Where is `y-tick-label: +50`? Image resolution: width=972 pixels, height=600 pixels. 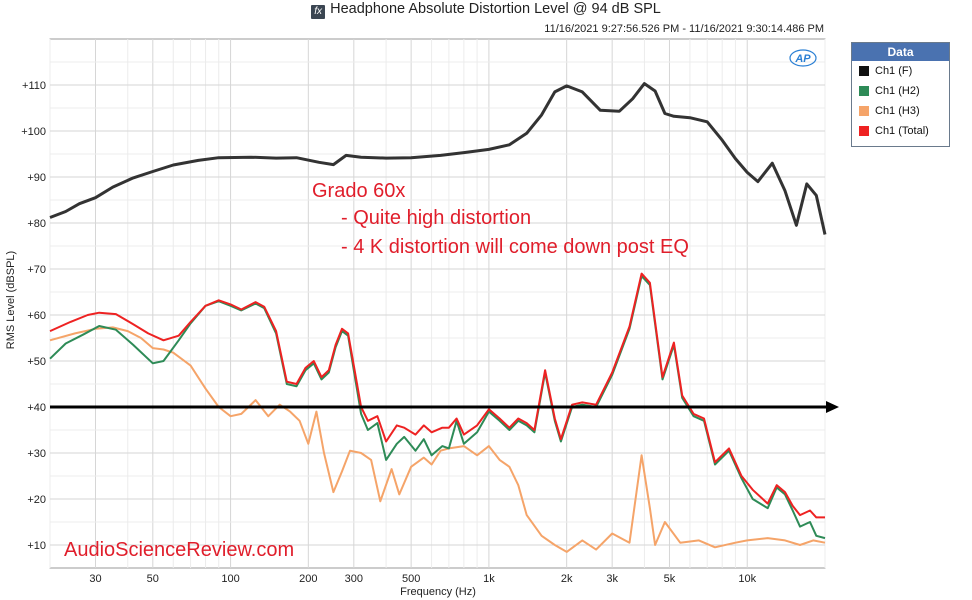
y-tick-label: +50 is located at coordinates (36, 362).